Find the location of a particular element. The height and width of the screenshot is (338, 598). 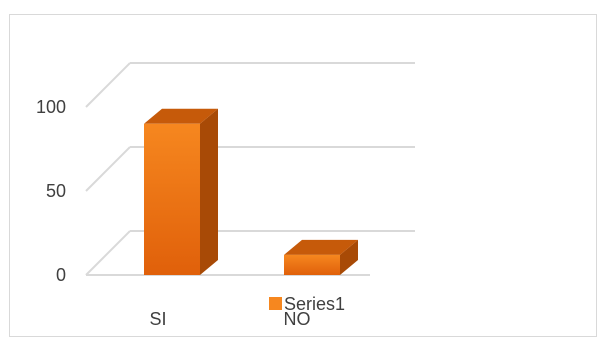

x-axis-categories: SI NO is located at coordinates (229, 319).